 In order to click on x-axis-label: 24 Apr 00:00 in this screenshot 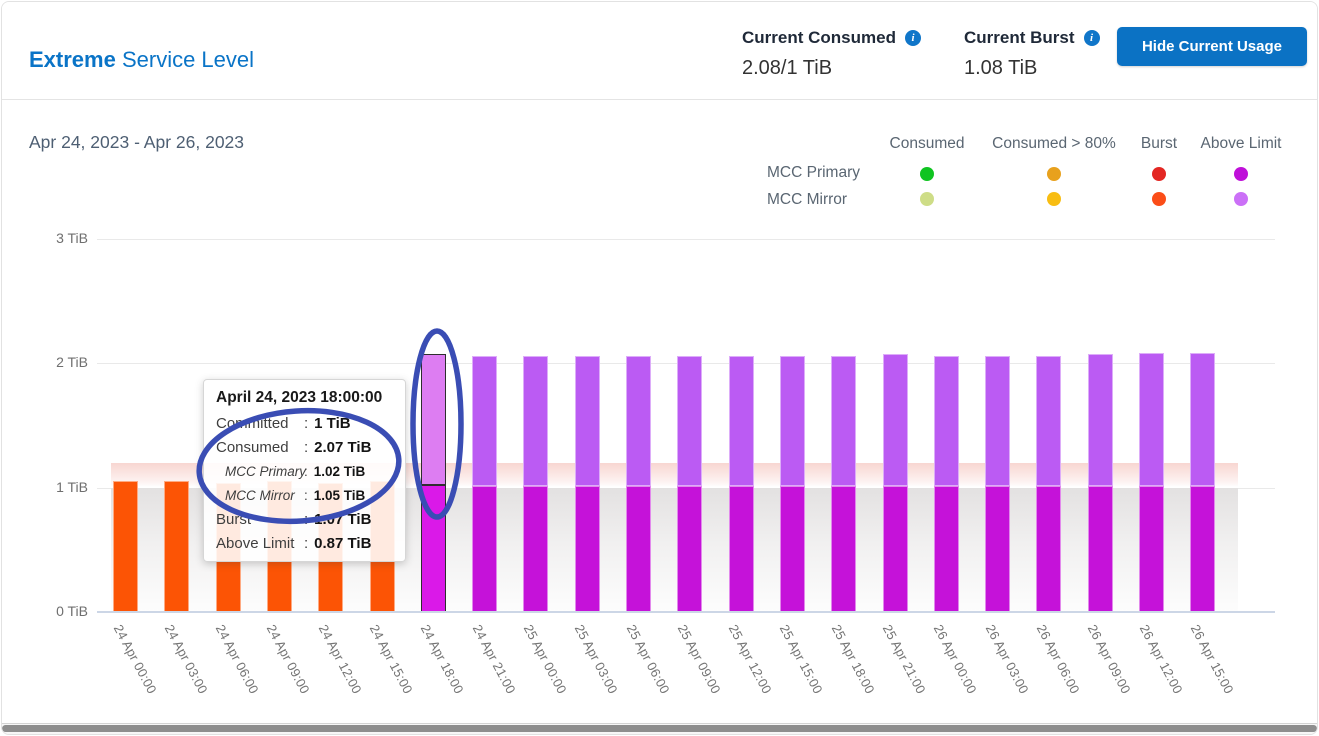, I will do `click(135, 659)`.